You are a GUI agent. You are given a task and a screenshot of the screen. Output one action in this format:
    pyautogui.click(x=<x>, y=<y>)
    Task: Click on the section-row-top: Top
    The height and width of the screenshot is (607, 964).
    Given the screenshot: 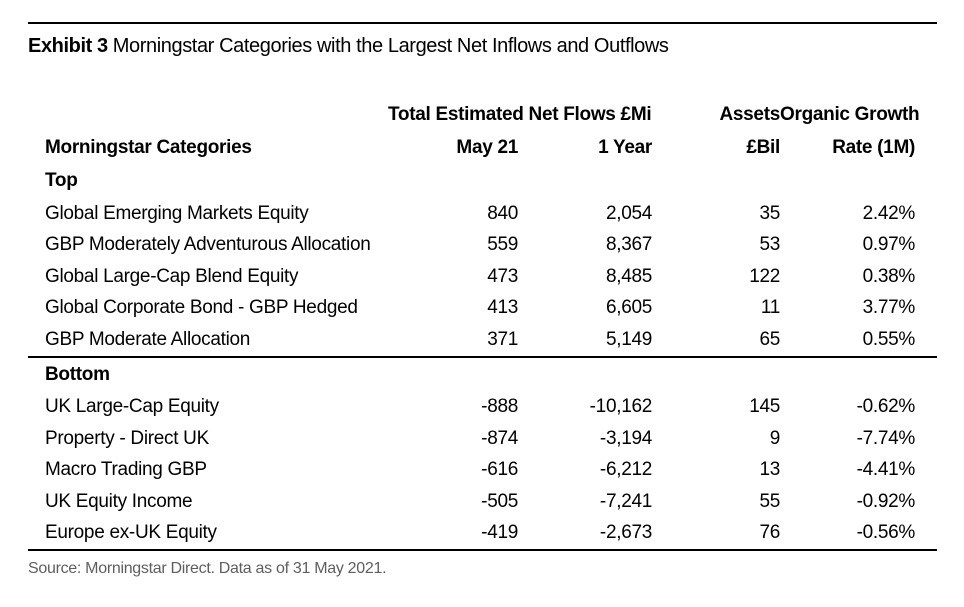 What is the action you would take?
    pyautogui.click(x=482, y=181)
    